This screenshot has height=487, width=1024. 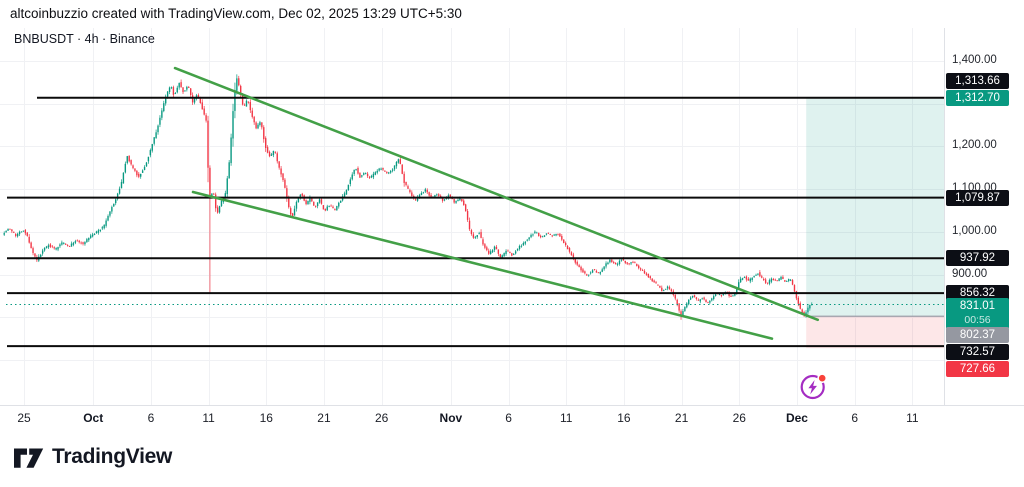 I want to click on lightning-bolt-icon, so click(x=814, y=386).